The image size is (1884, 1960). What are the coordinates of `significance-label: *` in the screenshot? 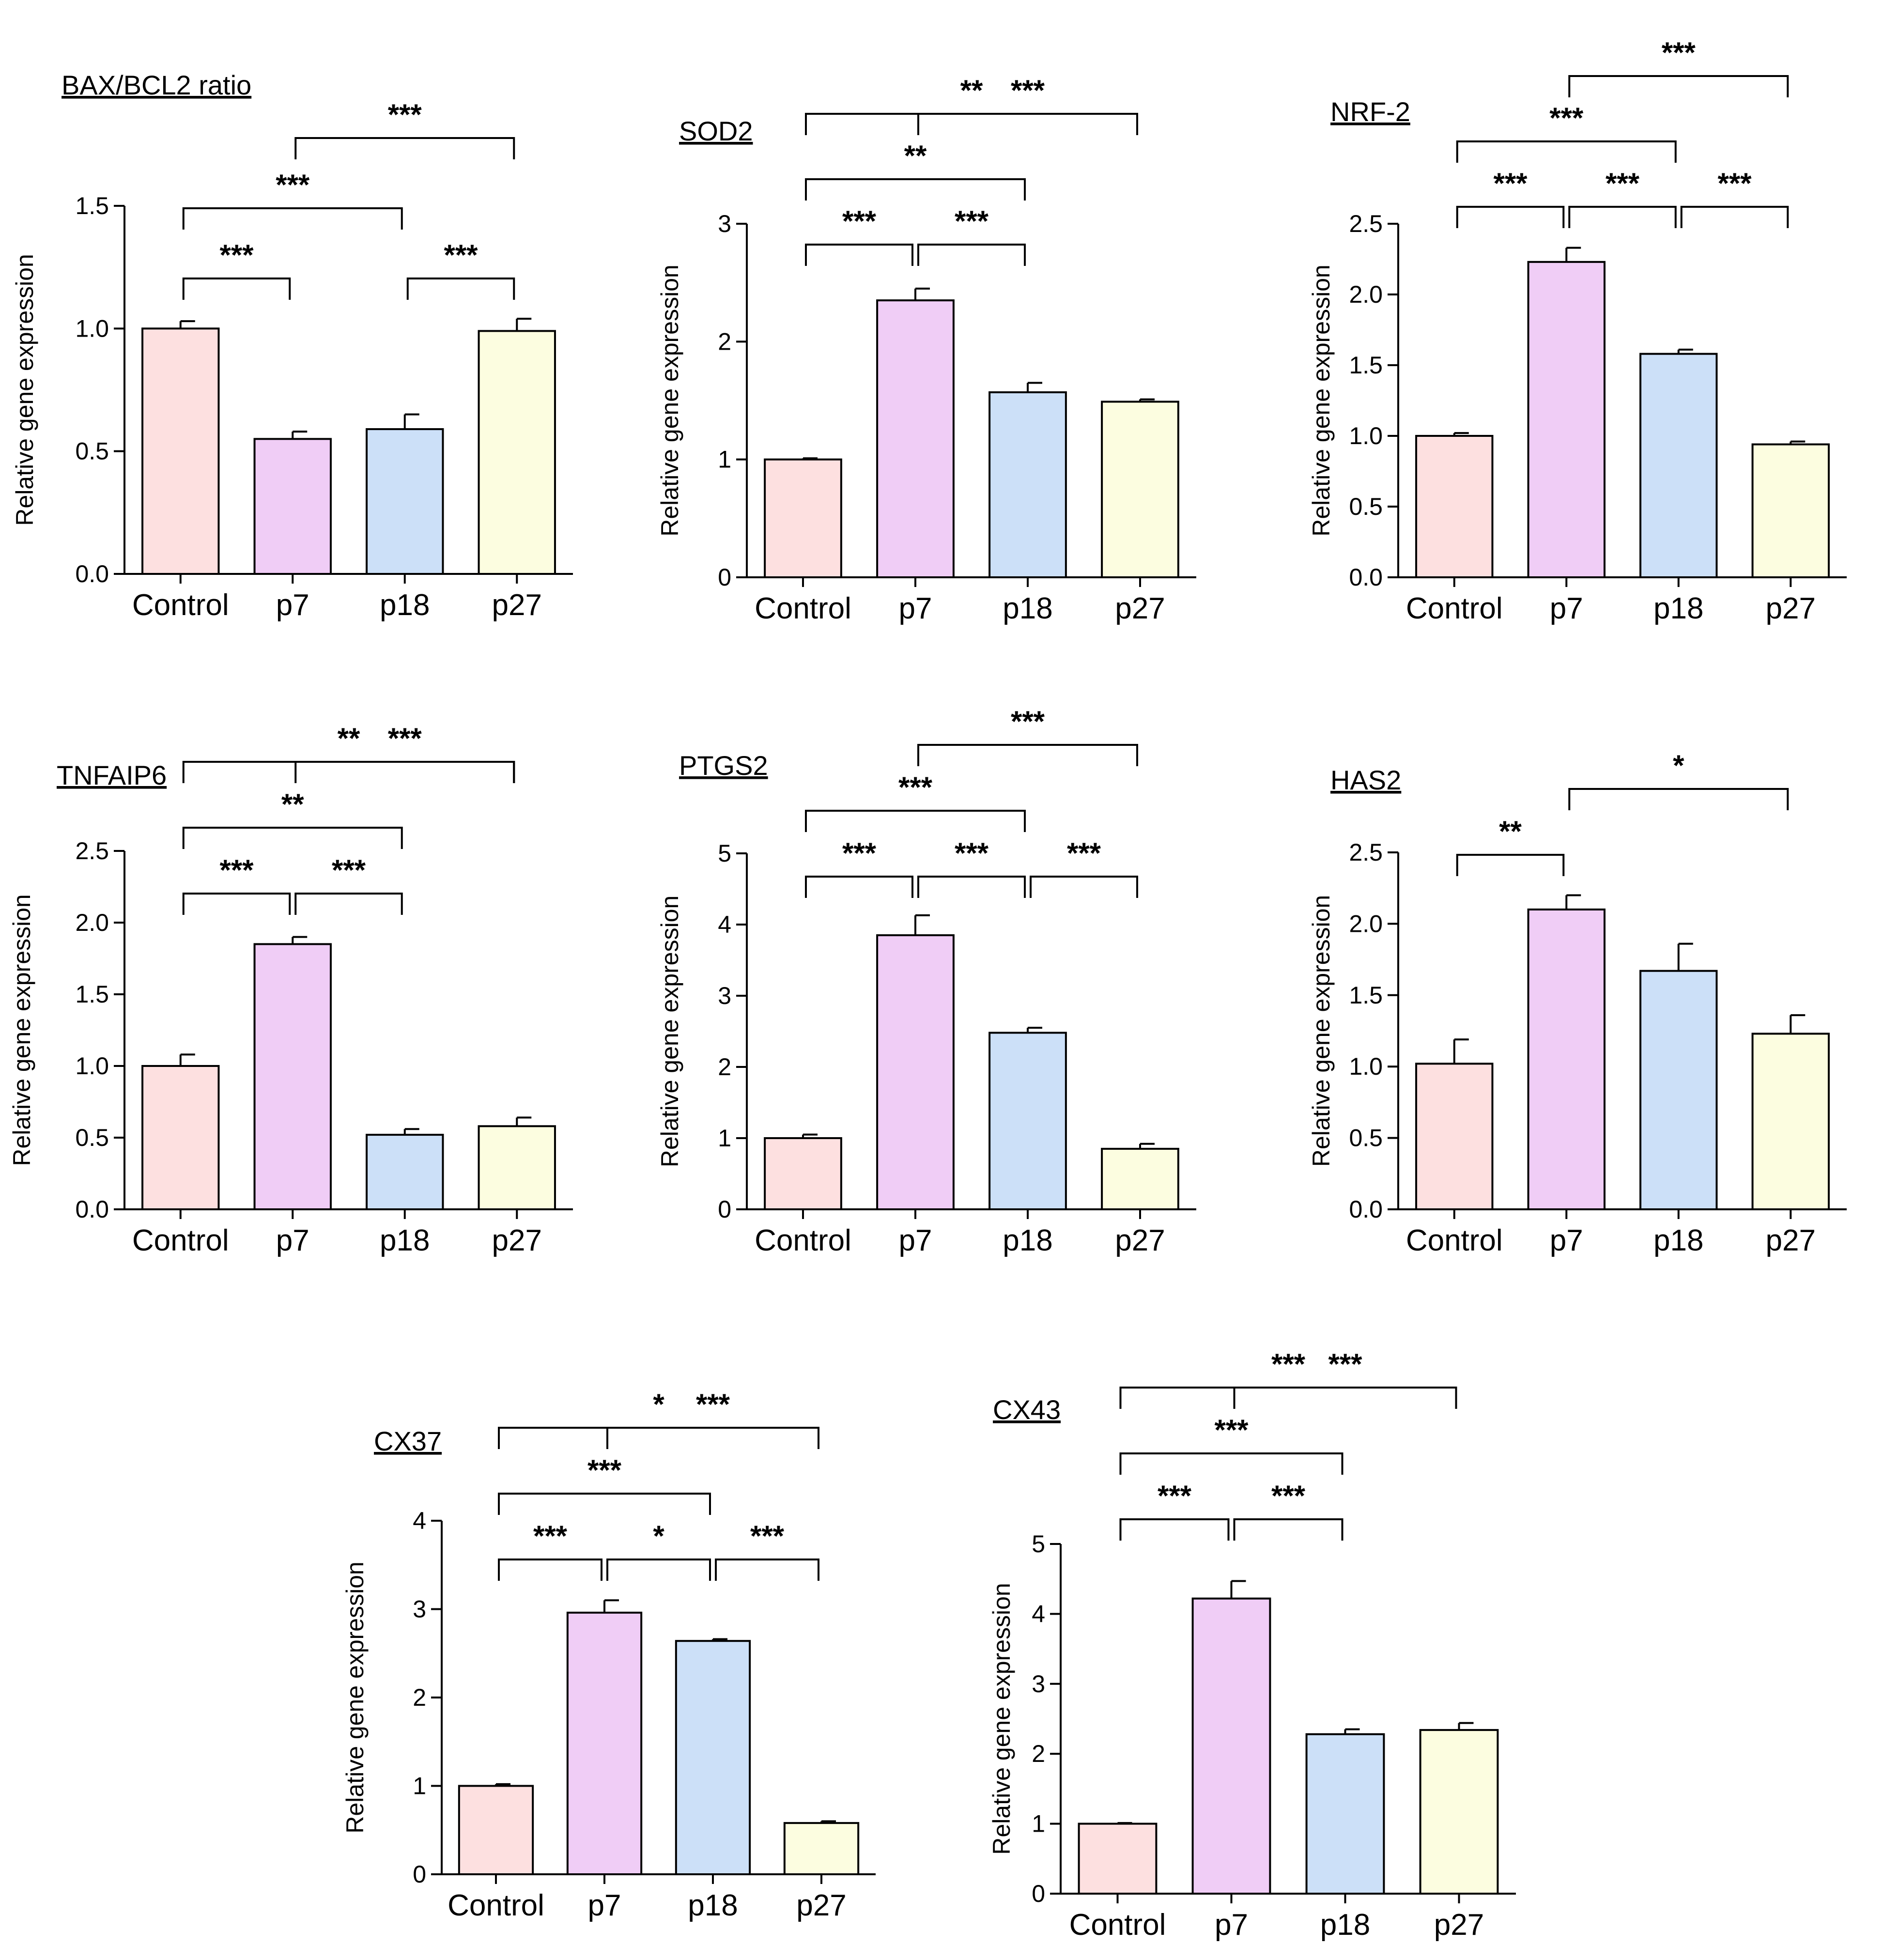 It's located at (658, 1536).